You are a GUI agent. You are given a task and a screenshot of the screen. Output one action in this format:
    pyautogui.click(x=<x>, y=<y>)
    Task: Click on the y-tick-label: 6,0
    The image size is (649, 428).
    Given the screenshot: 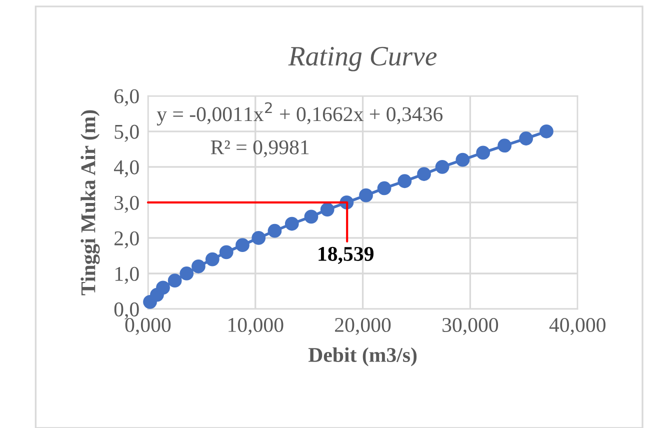 What is the action you would take?
    pyautogui.click(x=126, y=97)
    